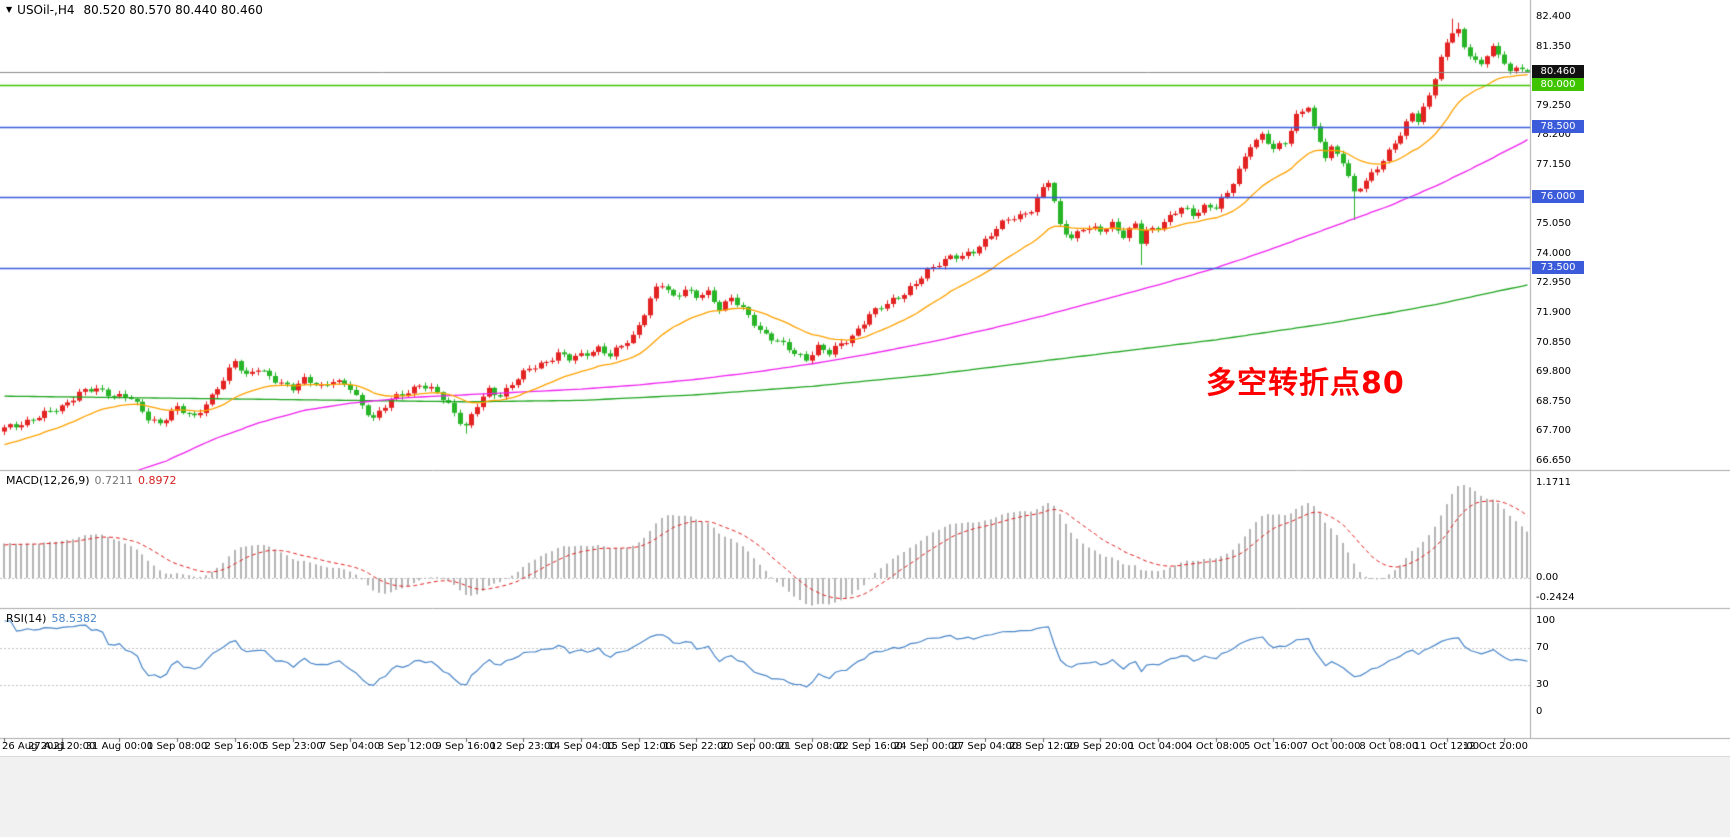  Describe the element at coordinates (1558, 126) in the screenshot. I see `price-level-label: 78.500` at that location.